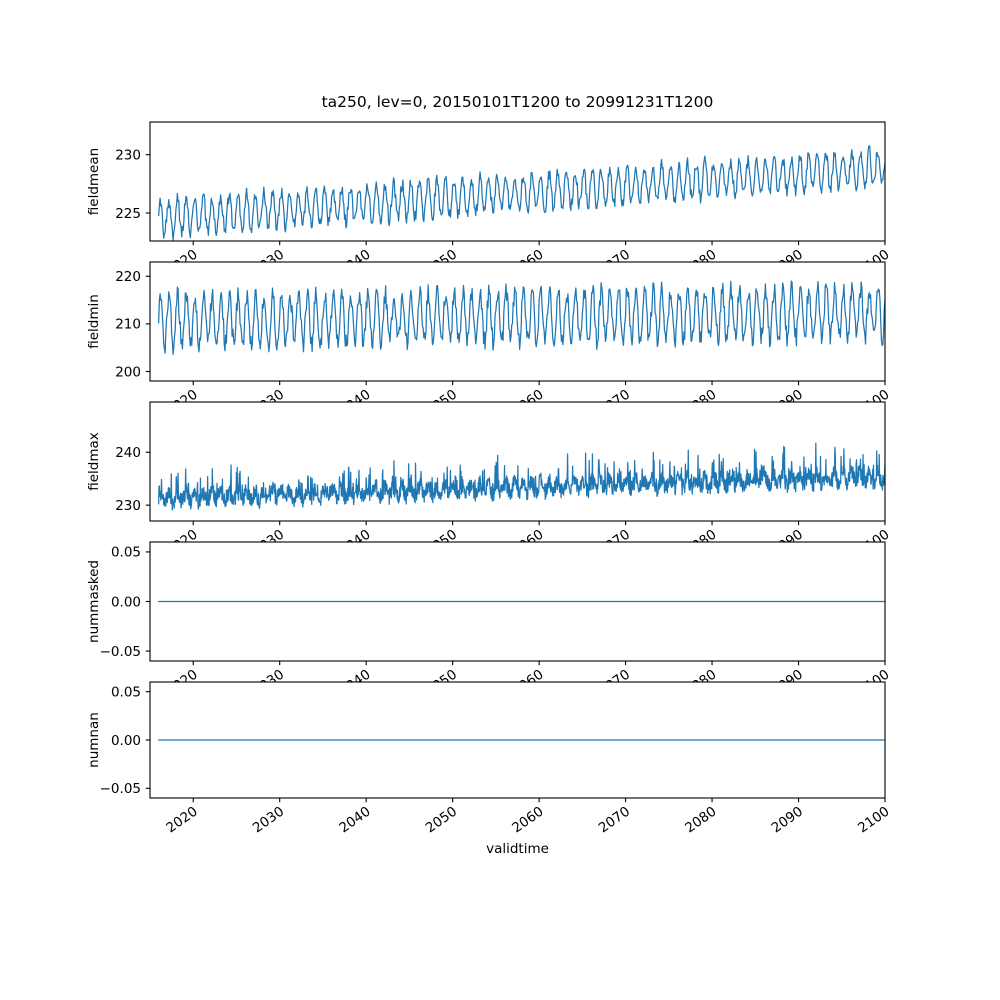 This screenshot has height=1000, width=1000. What do you see at coordinates (94, 740) in the screenshot?
I see `ylabel-numnan: numnan` at bounding box center [94, 740].